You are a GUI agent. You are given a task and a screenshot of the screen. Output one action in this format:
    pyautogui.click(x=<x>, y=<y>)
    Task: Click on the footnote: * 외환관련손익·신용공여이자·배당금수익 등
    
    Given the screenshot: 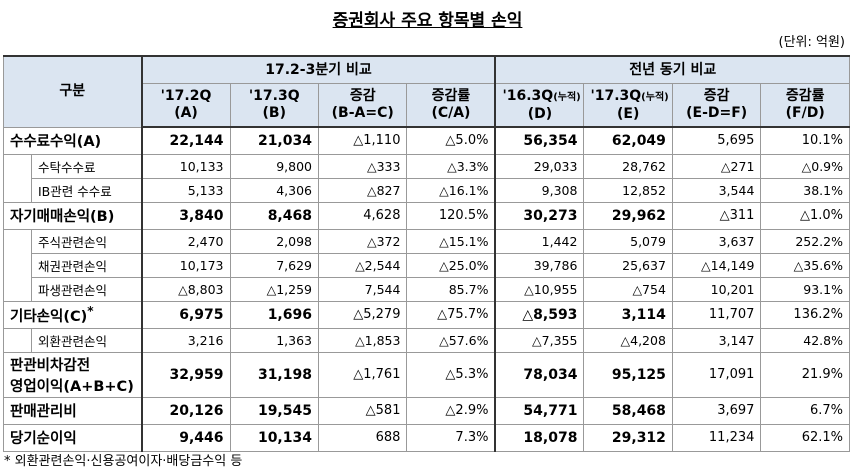 What is the action you would take?
    pyautogui.click(x=123, y=461)
    